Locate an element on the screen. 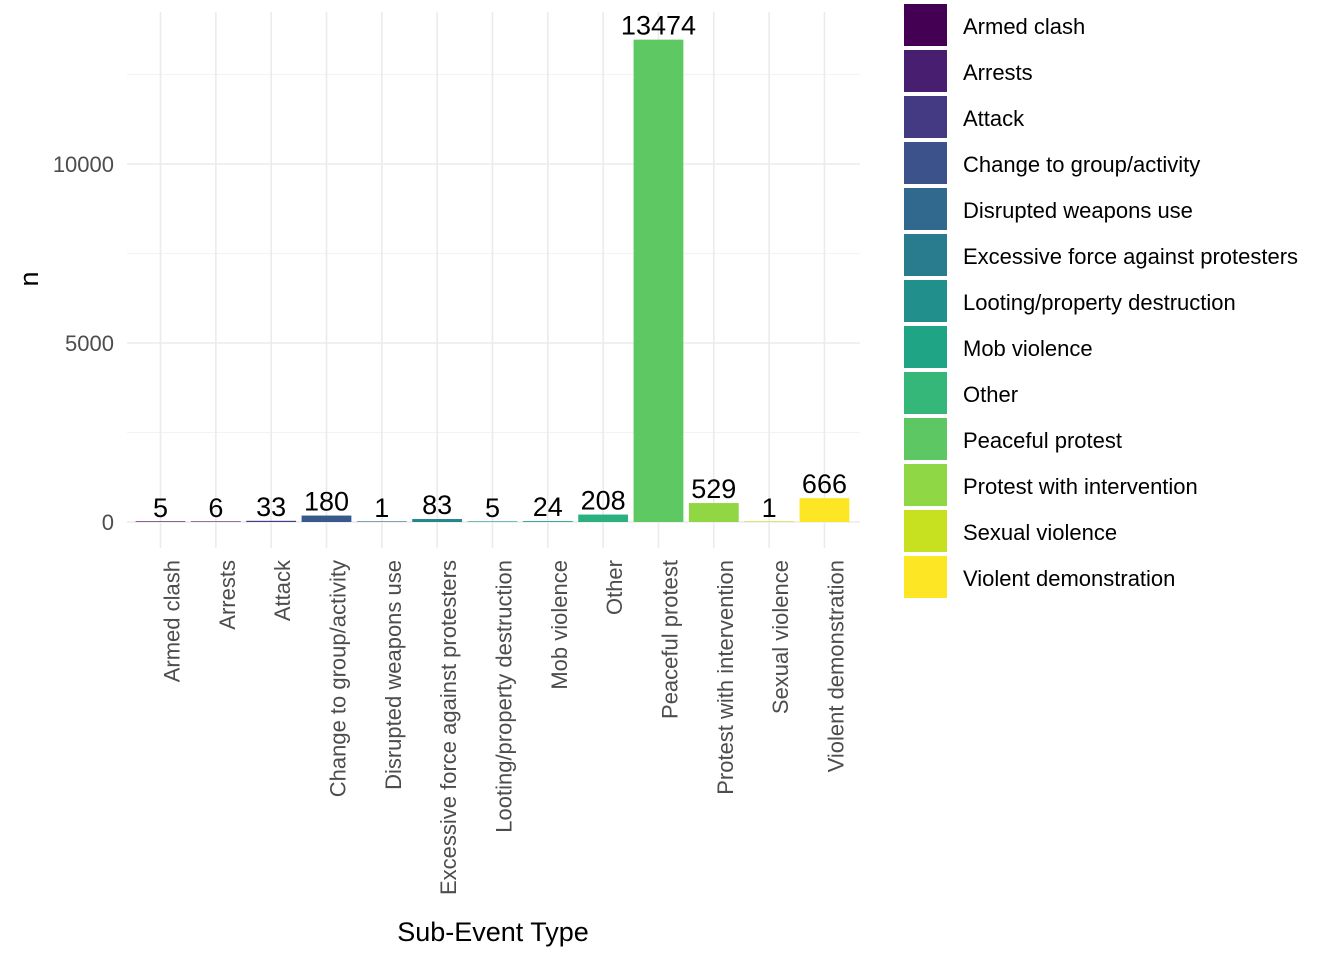 Image resolution: width=1344 pixels, height=960 pixels. legend-label: Armed clash is located at coordinates (1024, 26).